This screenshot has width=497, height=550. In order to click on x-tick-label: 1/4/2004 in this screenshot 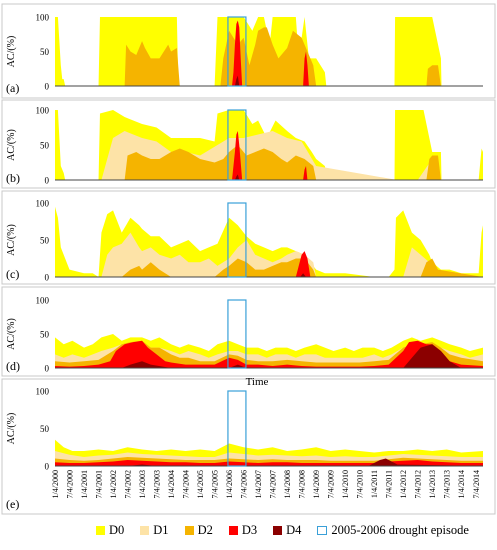, I will do `click(171, 484)`.